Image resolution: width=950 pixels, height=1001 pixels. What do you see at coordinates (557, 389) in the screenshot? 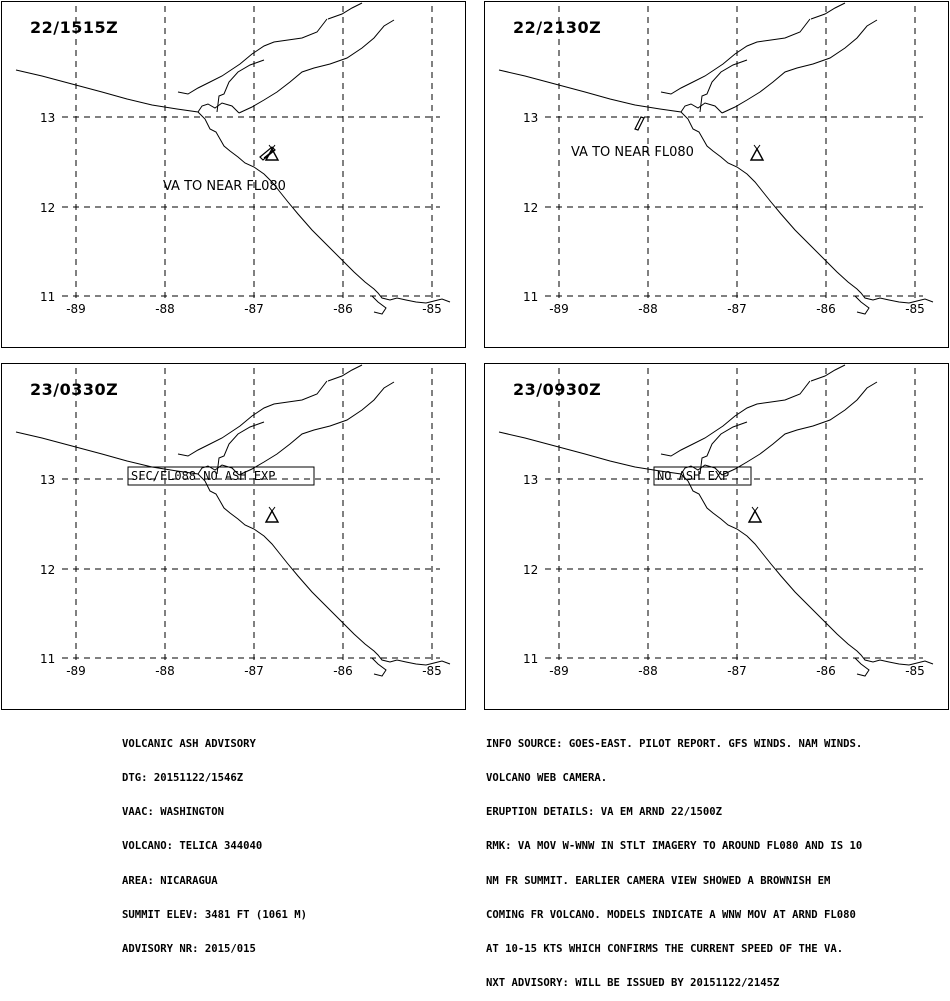
I see `valid-time-label: 23/0930Z` at bounding box center [557, 389].